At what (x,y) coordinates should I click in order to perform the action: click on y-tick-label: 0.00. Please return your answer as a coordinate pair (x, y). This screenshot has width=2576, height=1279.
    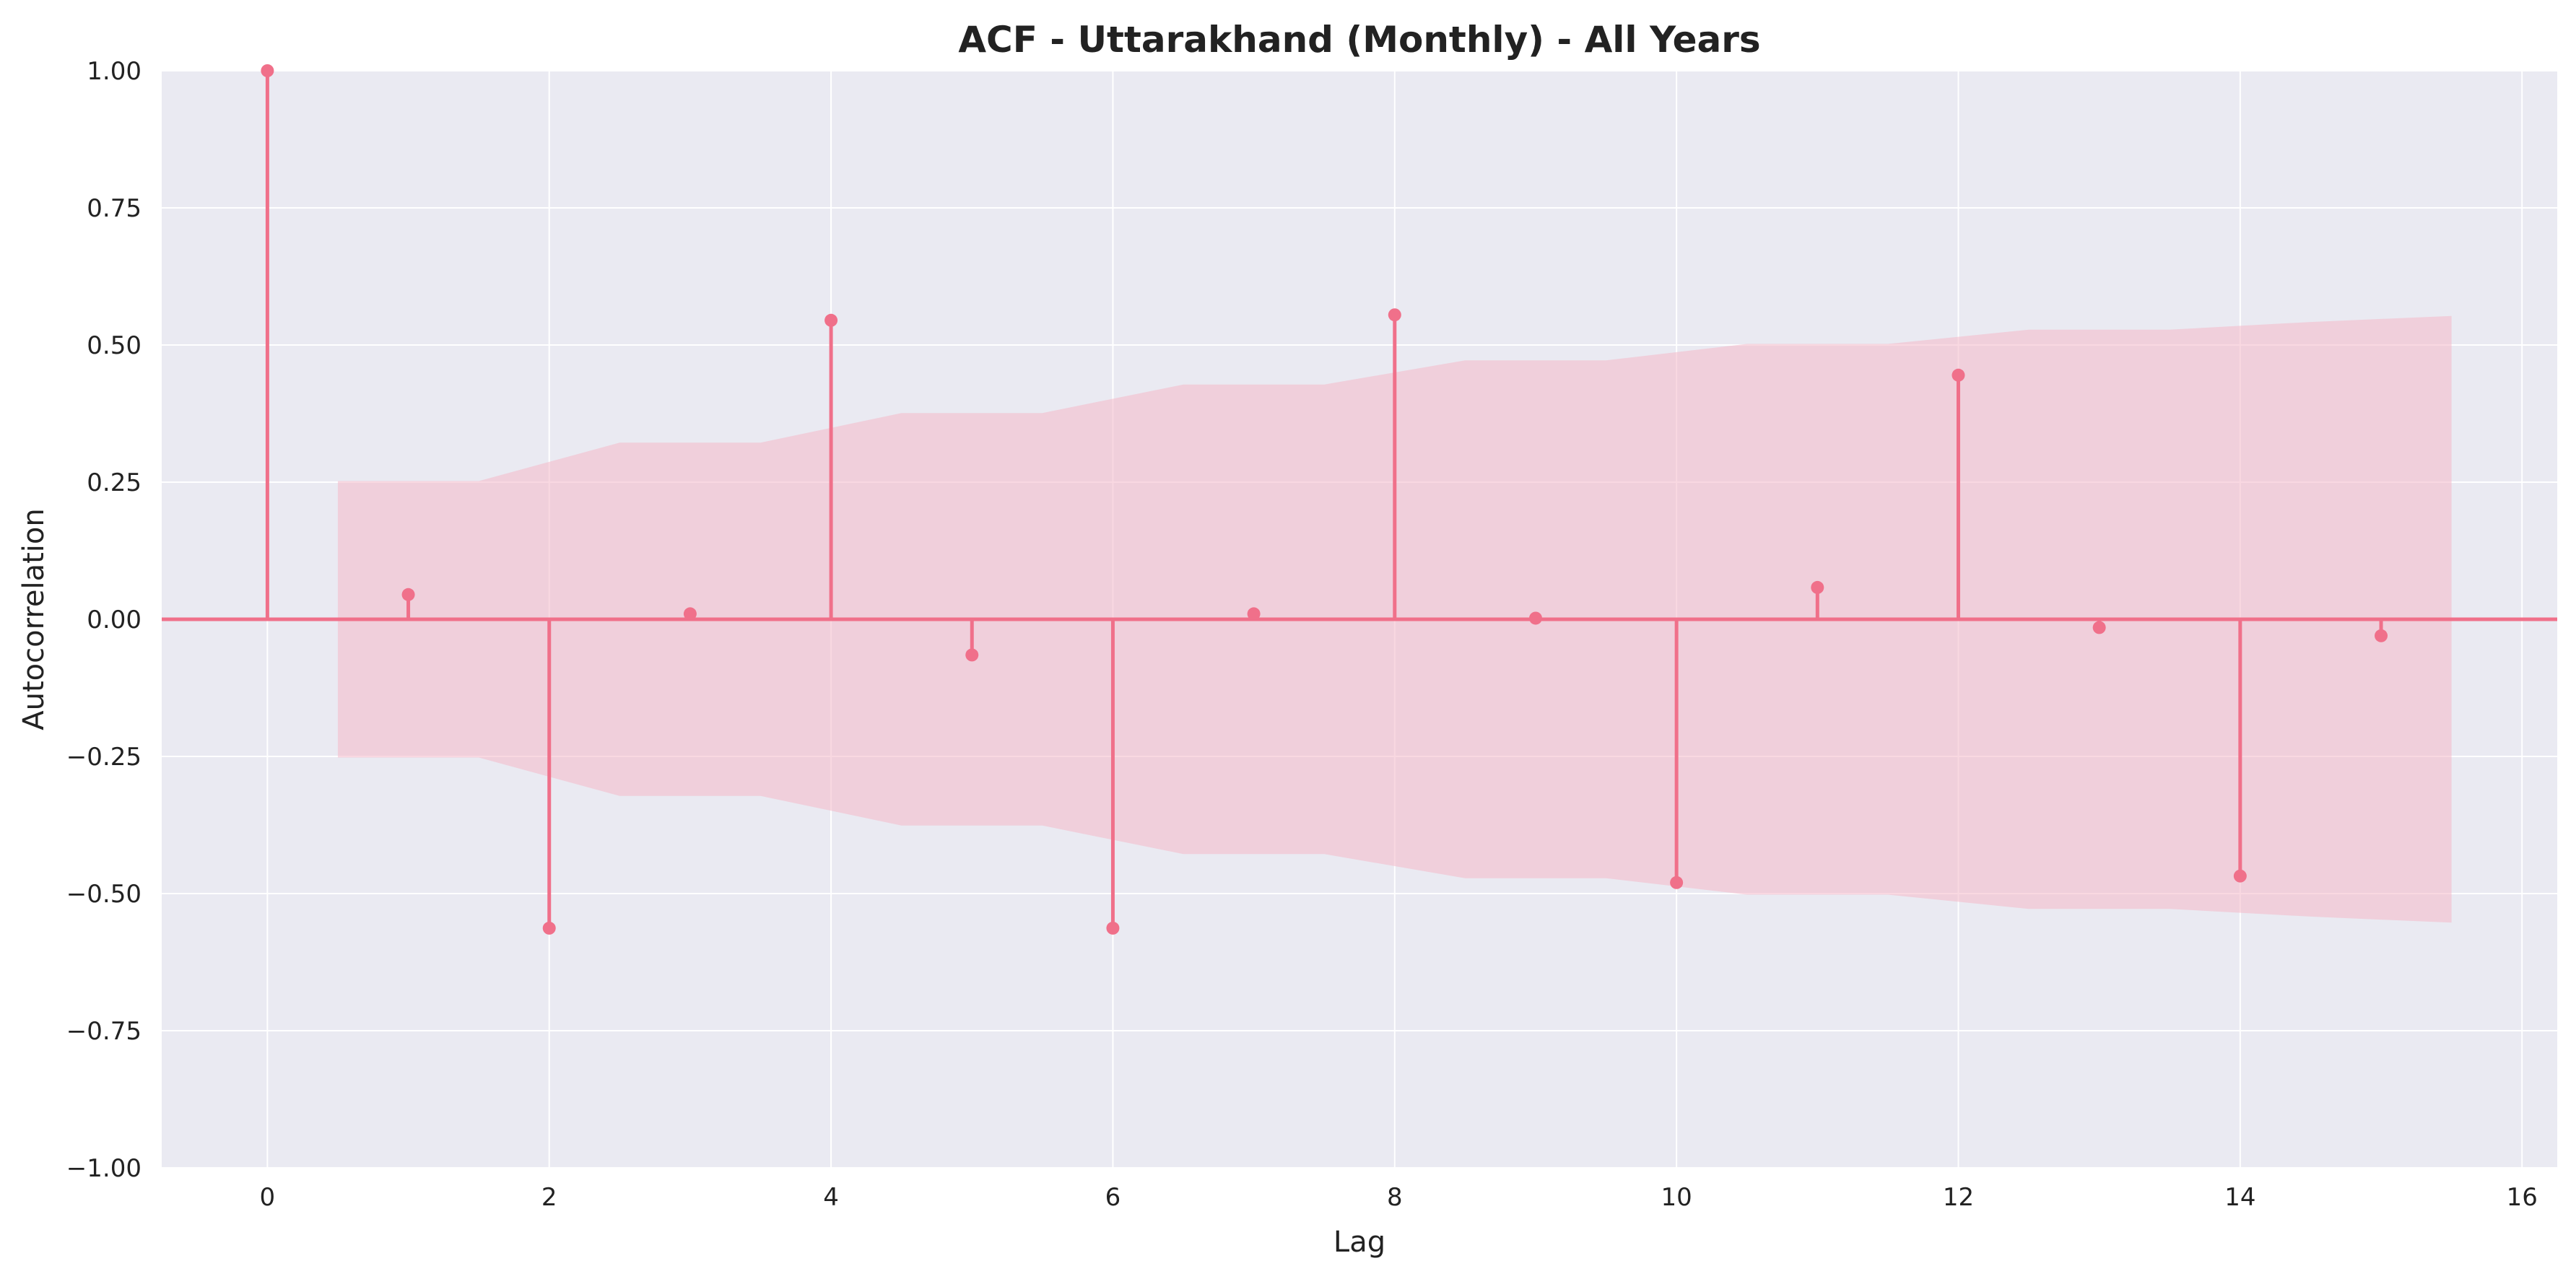
    Looking at the image, I should click on (114, 620).